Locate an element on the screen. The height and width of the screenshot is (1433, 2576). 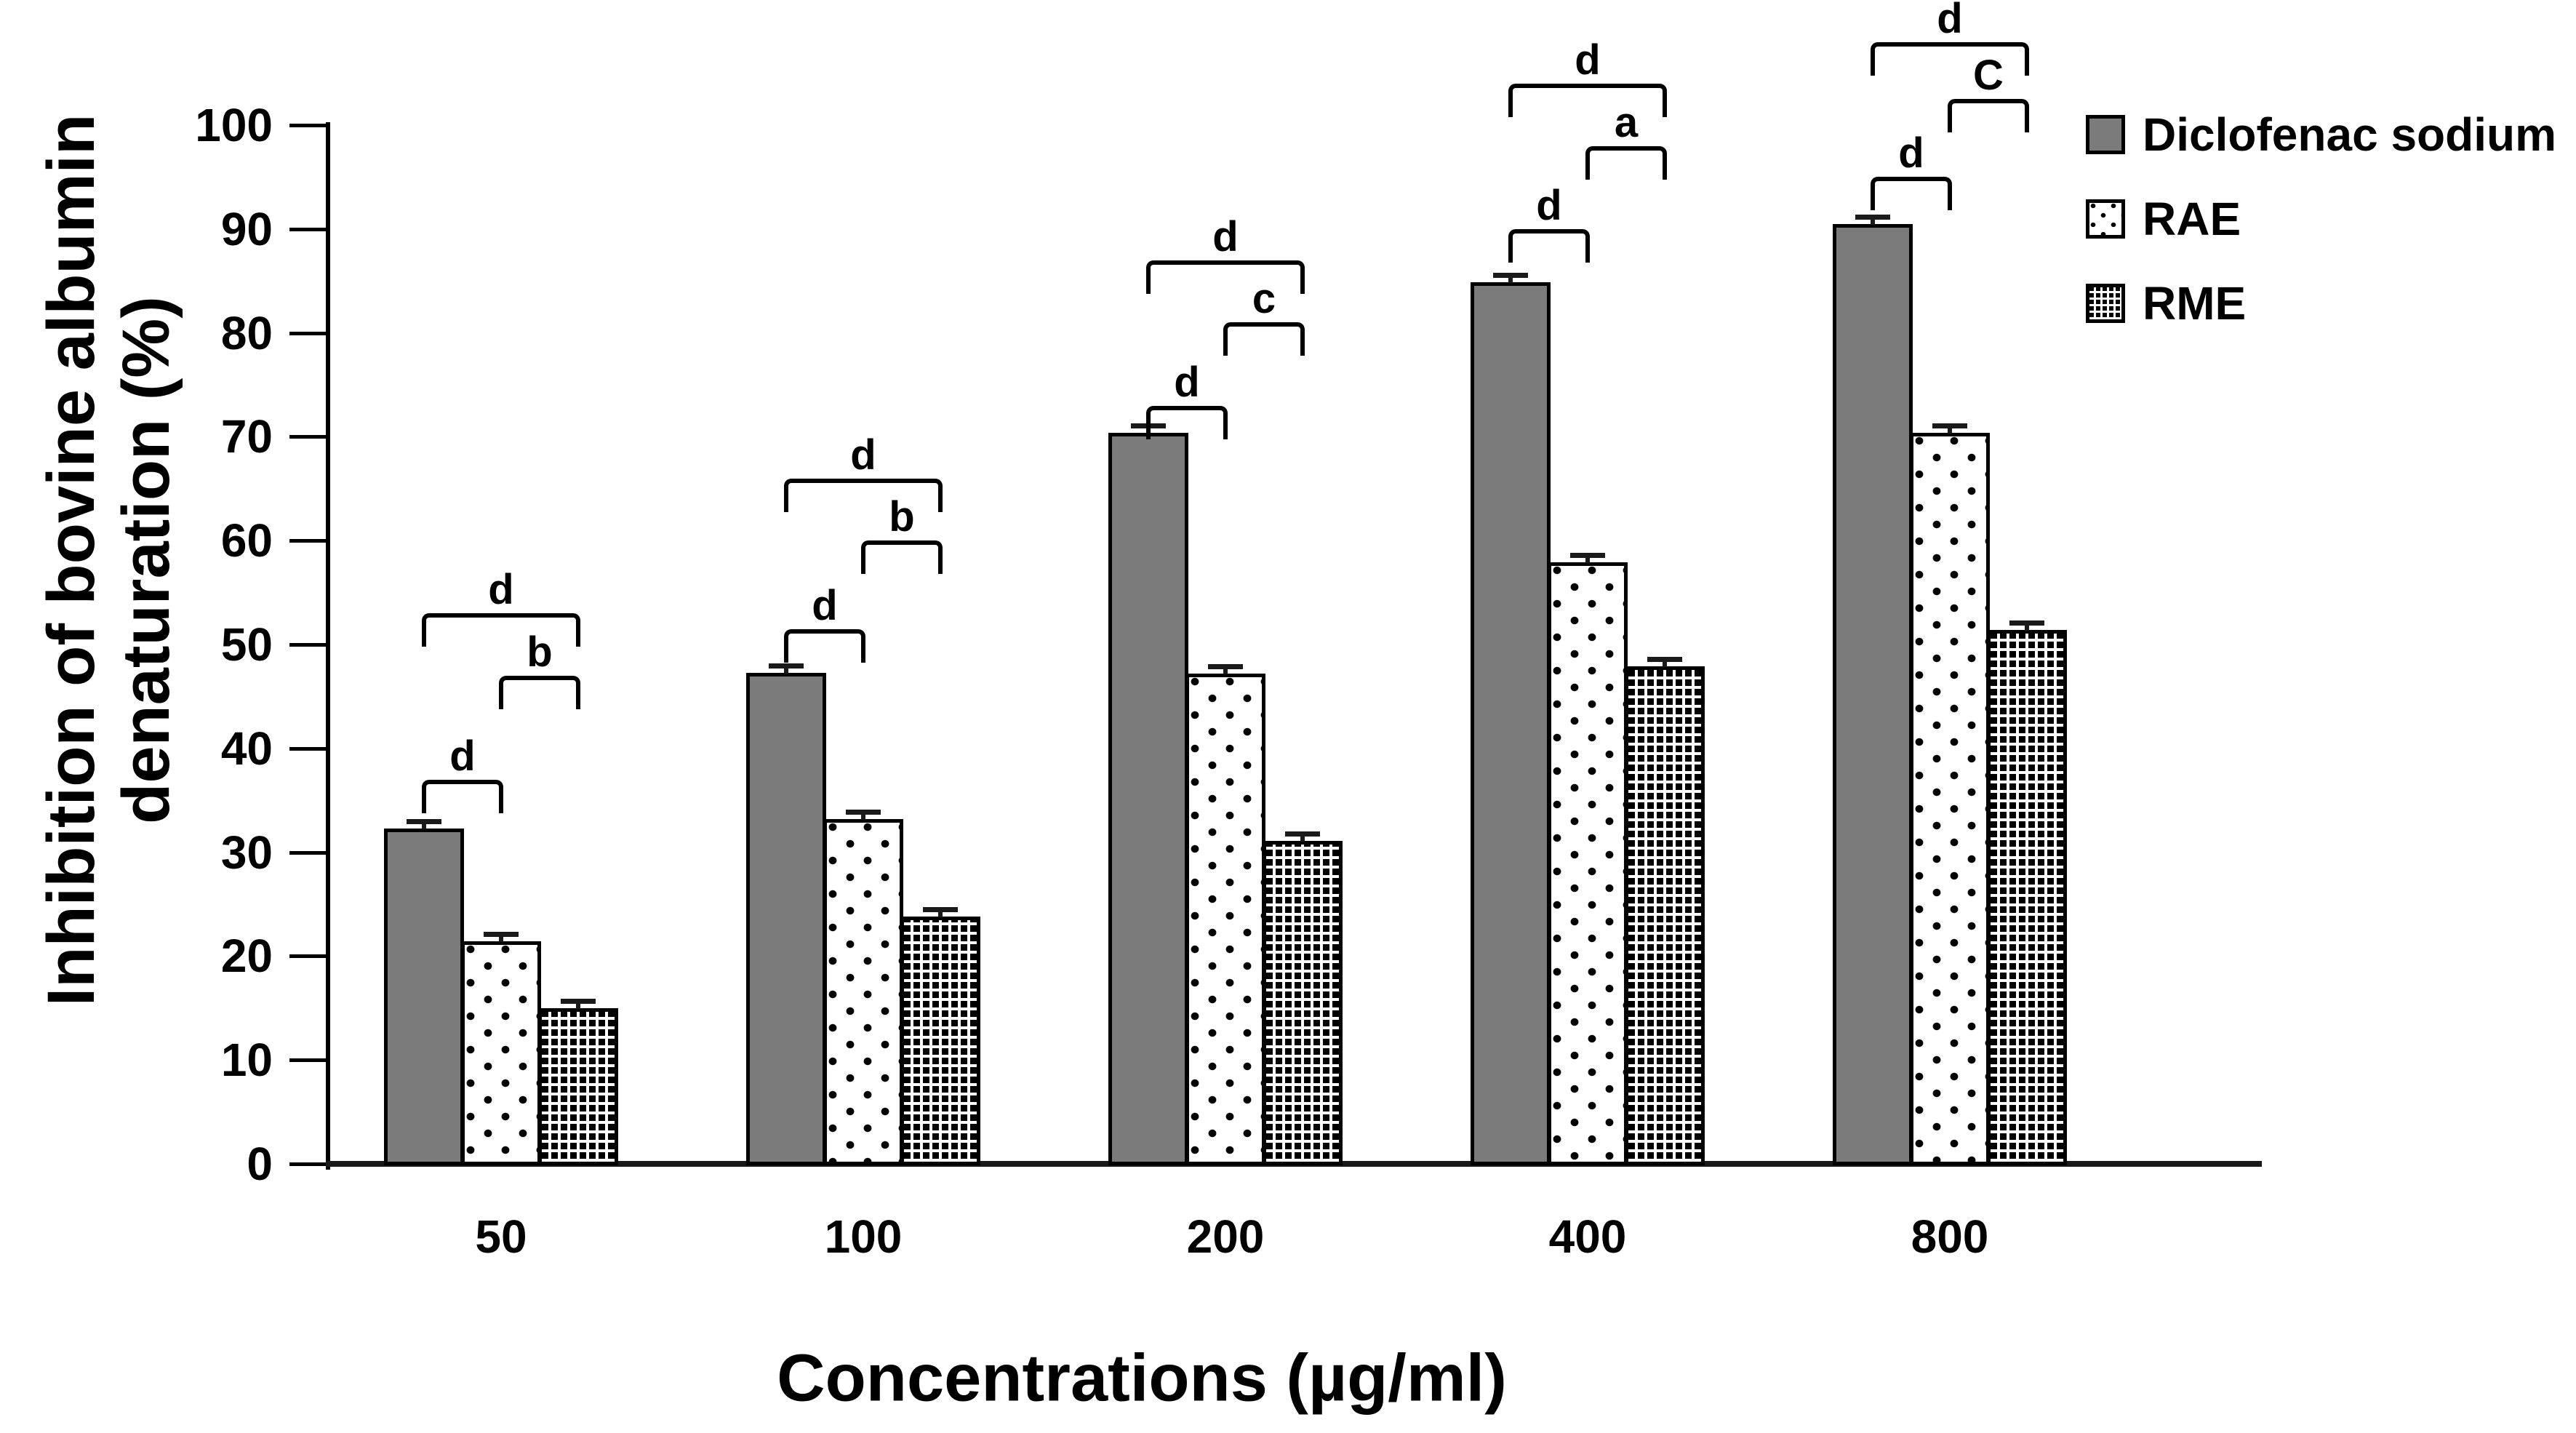
legend-item-rae: RAE is located at coordinates (2321, 219).